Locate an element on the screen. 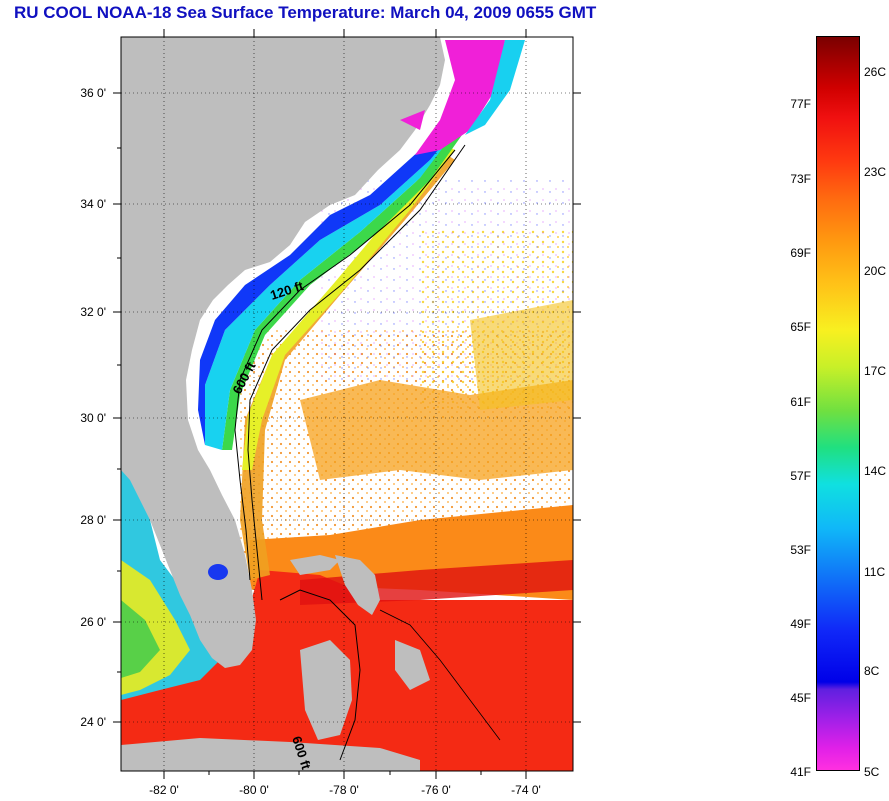  contour-120ft is located at coordinates (345, 365).